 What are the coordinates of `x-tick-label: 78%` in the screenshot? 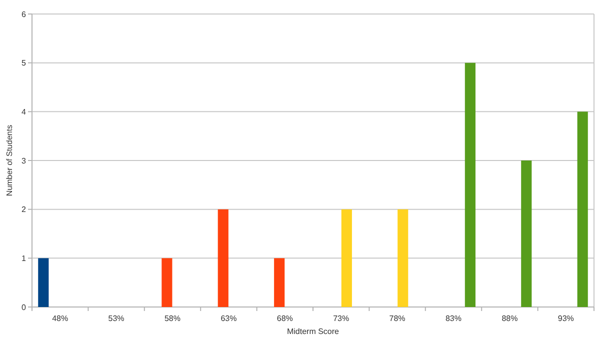 It's located at (397, 318).